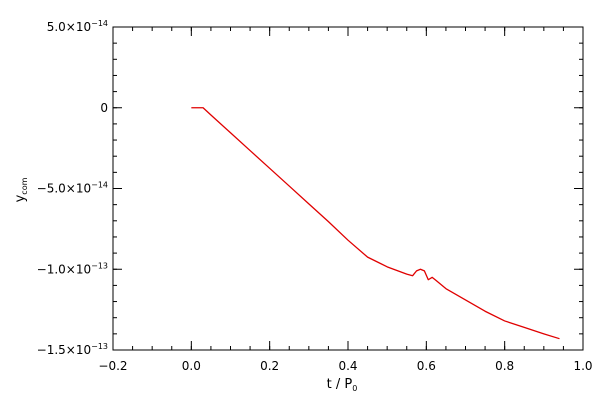 Image resolution: width=600 pixels, height=400 pixels. I want to click on y-tick-label: −1.5×10⁻¹³, so click(72, 349).